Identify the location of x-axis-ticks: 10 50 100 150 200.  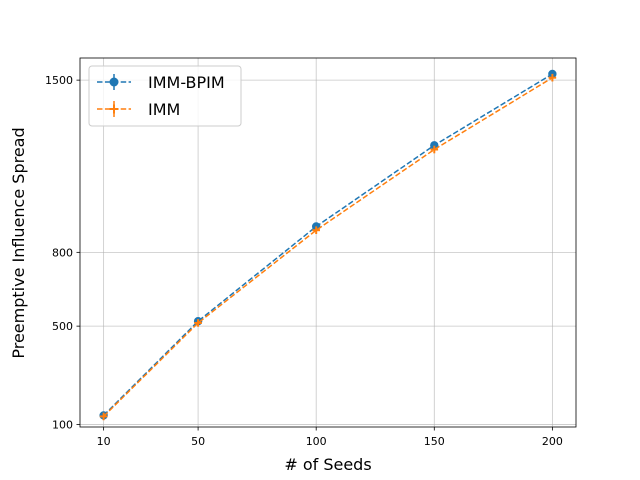
(330, 437).